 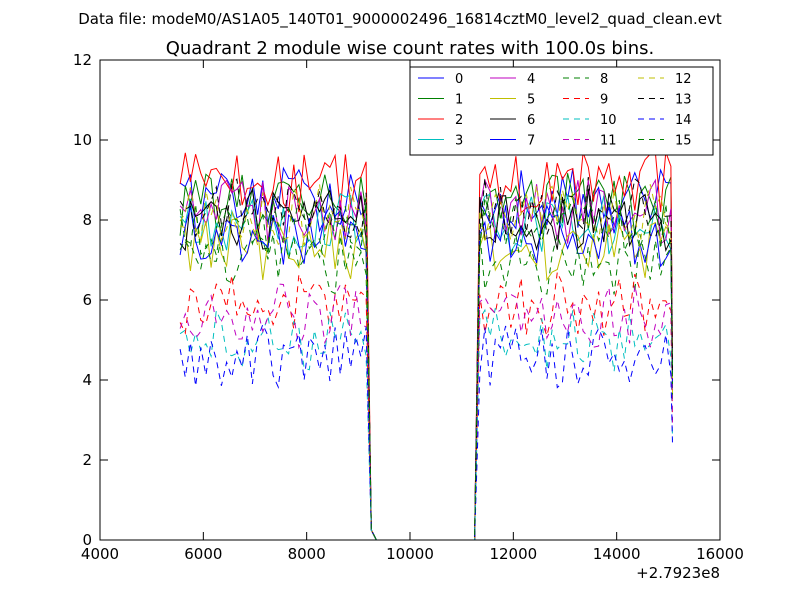 I want to click on x-tick-label: 16000, so click(x=720, y=554).